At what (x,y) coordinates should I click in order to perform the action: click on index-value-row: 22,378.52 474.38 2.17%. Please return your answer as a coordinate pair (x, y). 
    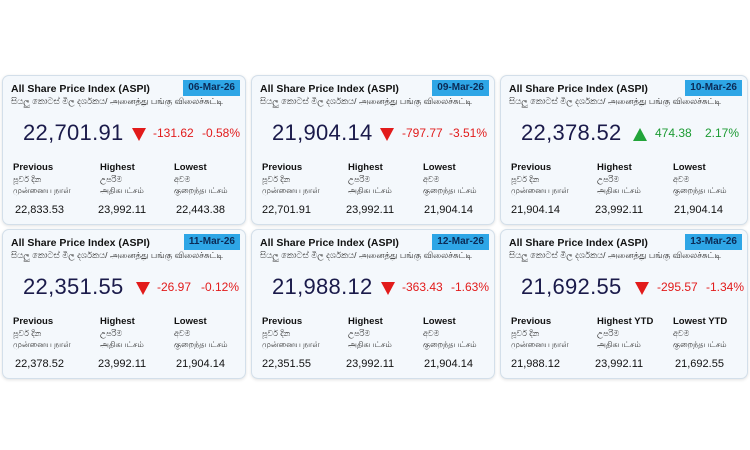
    Looking at the image, I should click on (624, 135).